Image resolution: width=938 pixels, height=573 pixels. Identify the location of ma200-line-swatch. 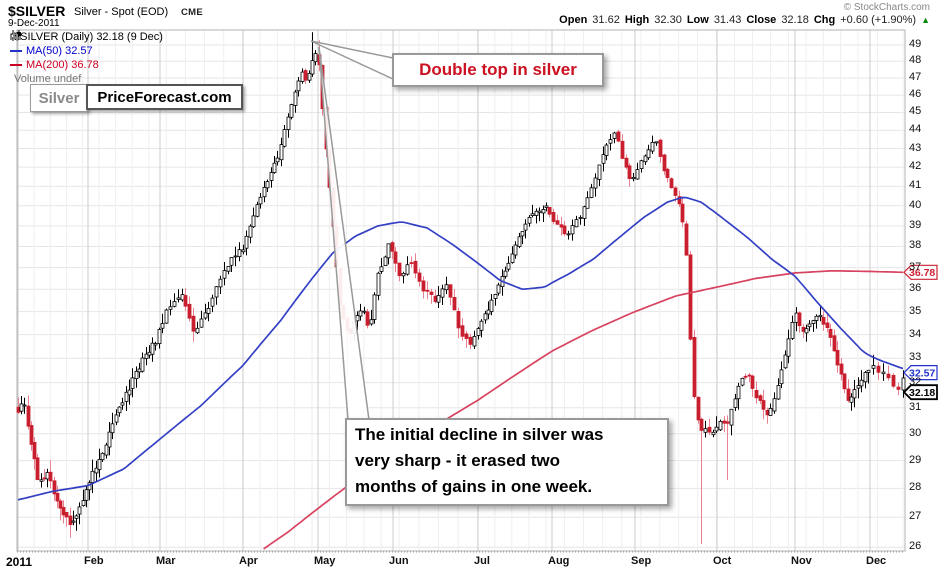
(16, 64).